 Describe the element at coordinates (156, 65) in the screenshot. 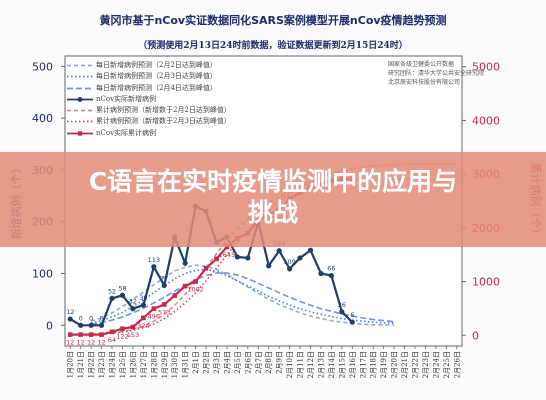

I see `legend-label: 每日新增病例预测（2月2日达到峰值）` at that location.